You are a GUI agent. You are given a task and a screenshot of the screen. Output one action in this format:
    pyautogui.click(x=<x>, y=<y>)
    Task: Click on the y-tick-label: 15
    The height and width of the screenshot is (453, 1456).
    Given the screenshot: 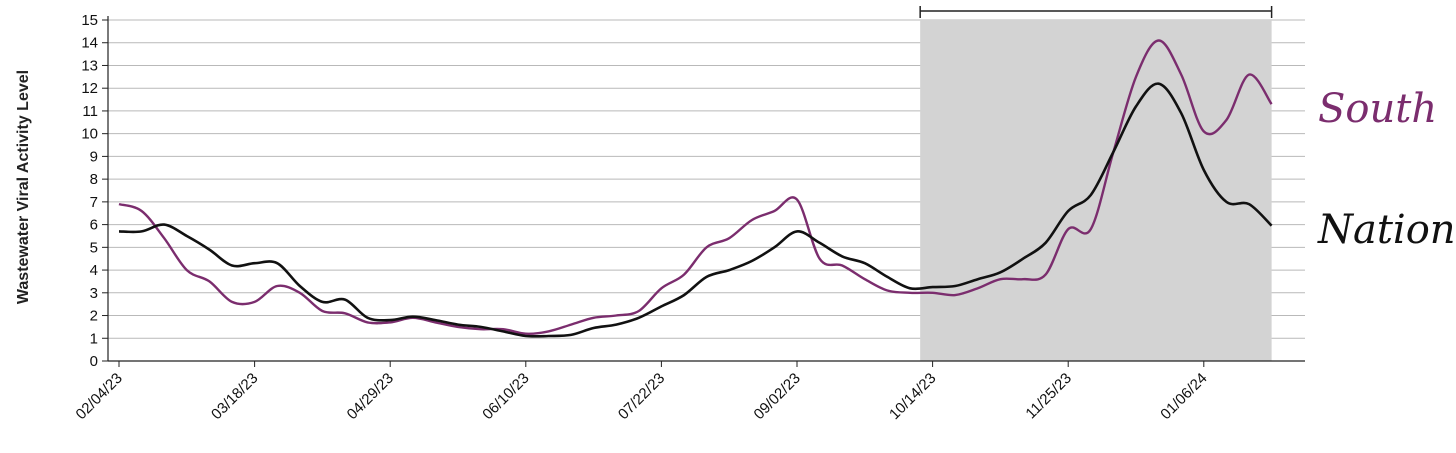 What is the action you would take?
    pyautogui.click(x=89, y=20)
    